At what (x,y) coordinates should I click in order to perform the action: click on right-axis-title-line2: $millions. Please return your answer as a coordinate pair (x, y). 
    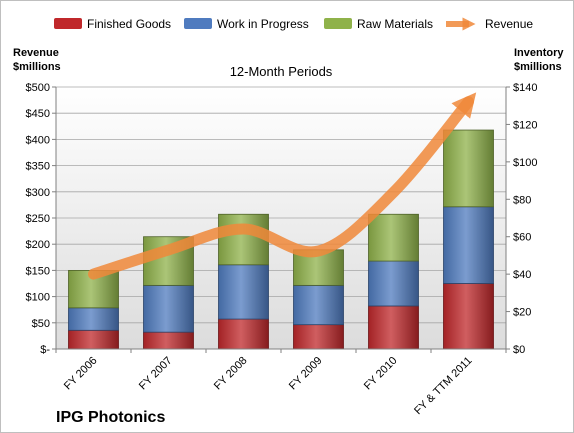
    Looking at the image, I should click on (538, 67).